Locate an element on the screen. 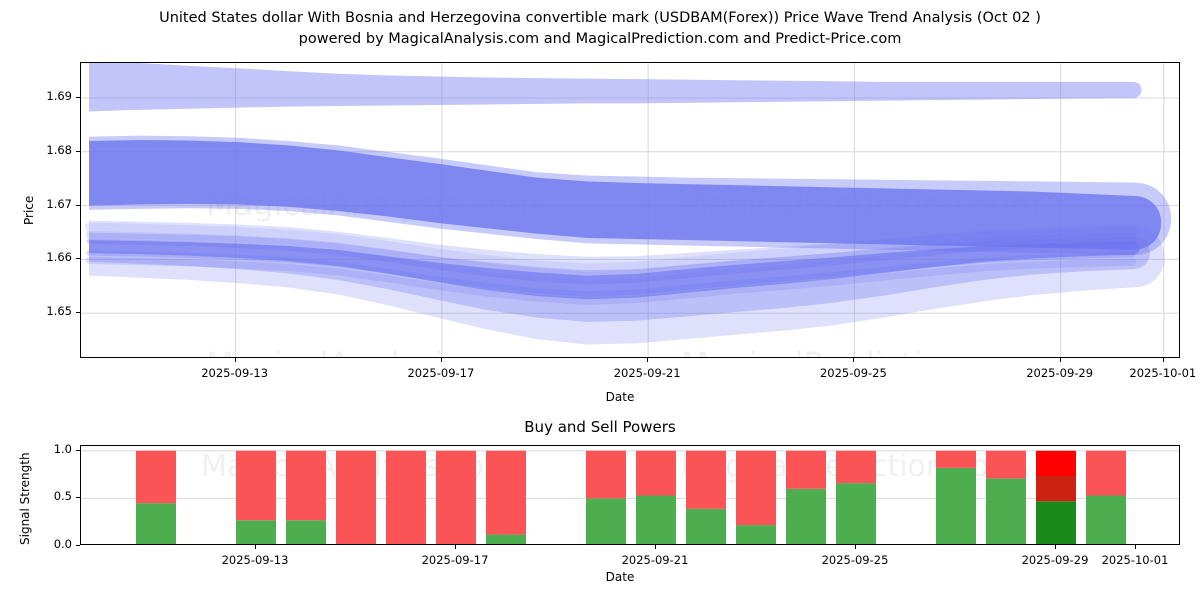 The width and height of the screenshot is (1200, 600). price-x-tick: 2025-09-25 is located at coordinates (853, 373).